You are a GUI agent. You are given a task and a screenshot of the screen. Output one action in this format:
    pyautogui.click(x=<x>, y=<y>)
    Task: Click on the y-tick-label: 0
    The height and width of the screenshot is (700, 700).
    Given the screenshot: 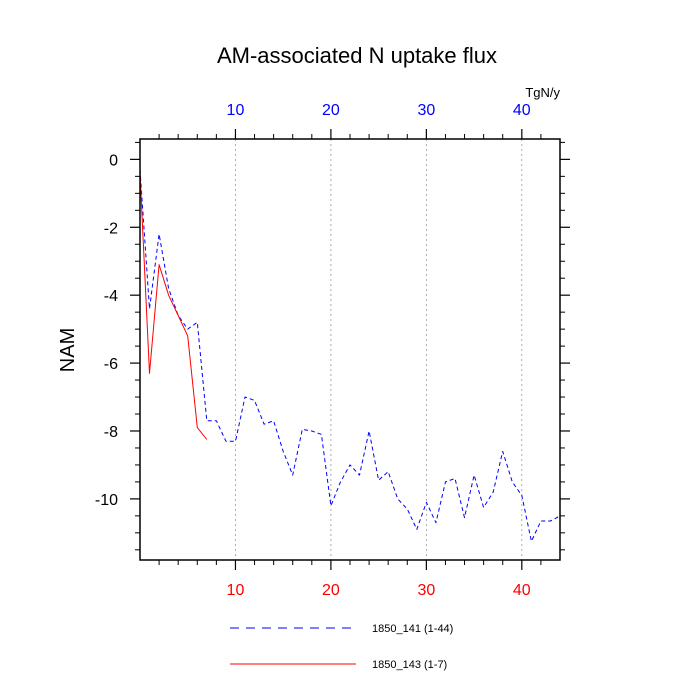 What is the action you would take?
    pyautogui.click(x=113, y=160)
    